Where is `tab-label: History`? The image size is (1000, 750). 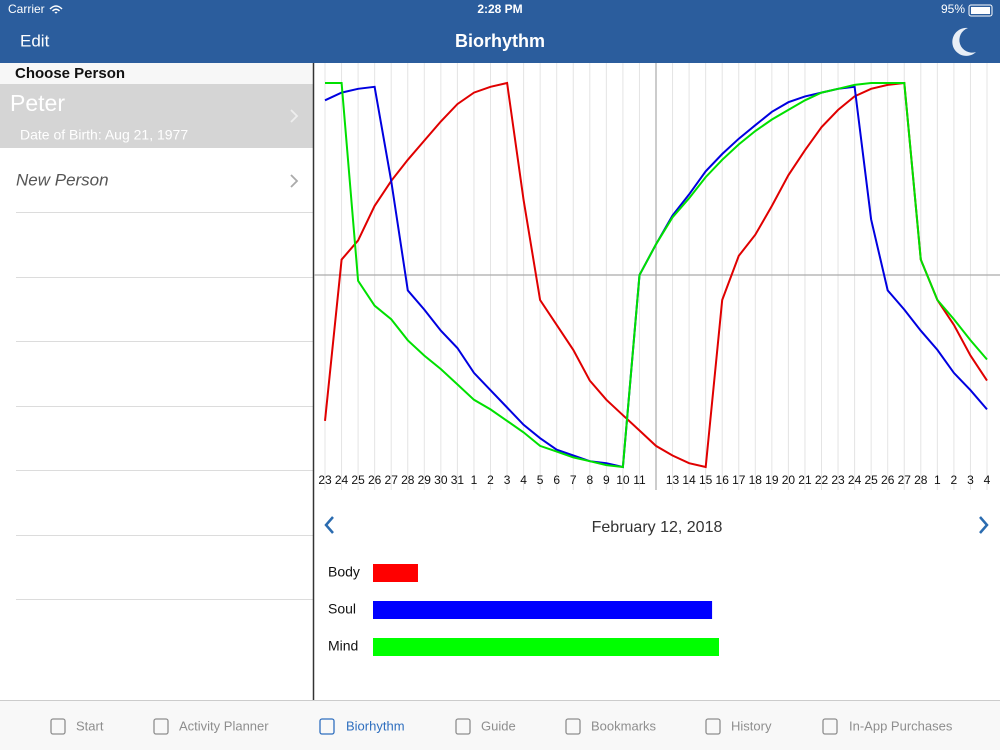
tab-label: History is located at coordinates (751, 725).